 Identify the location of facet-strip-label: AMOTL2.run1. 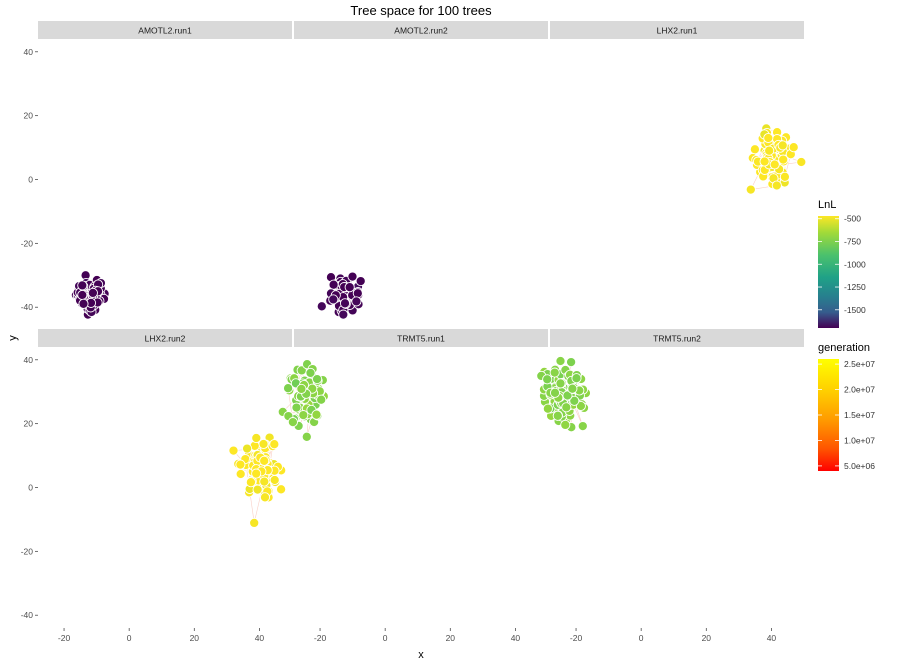
(165, 31).